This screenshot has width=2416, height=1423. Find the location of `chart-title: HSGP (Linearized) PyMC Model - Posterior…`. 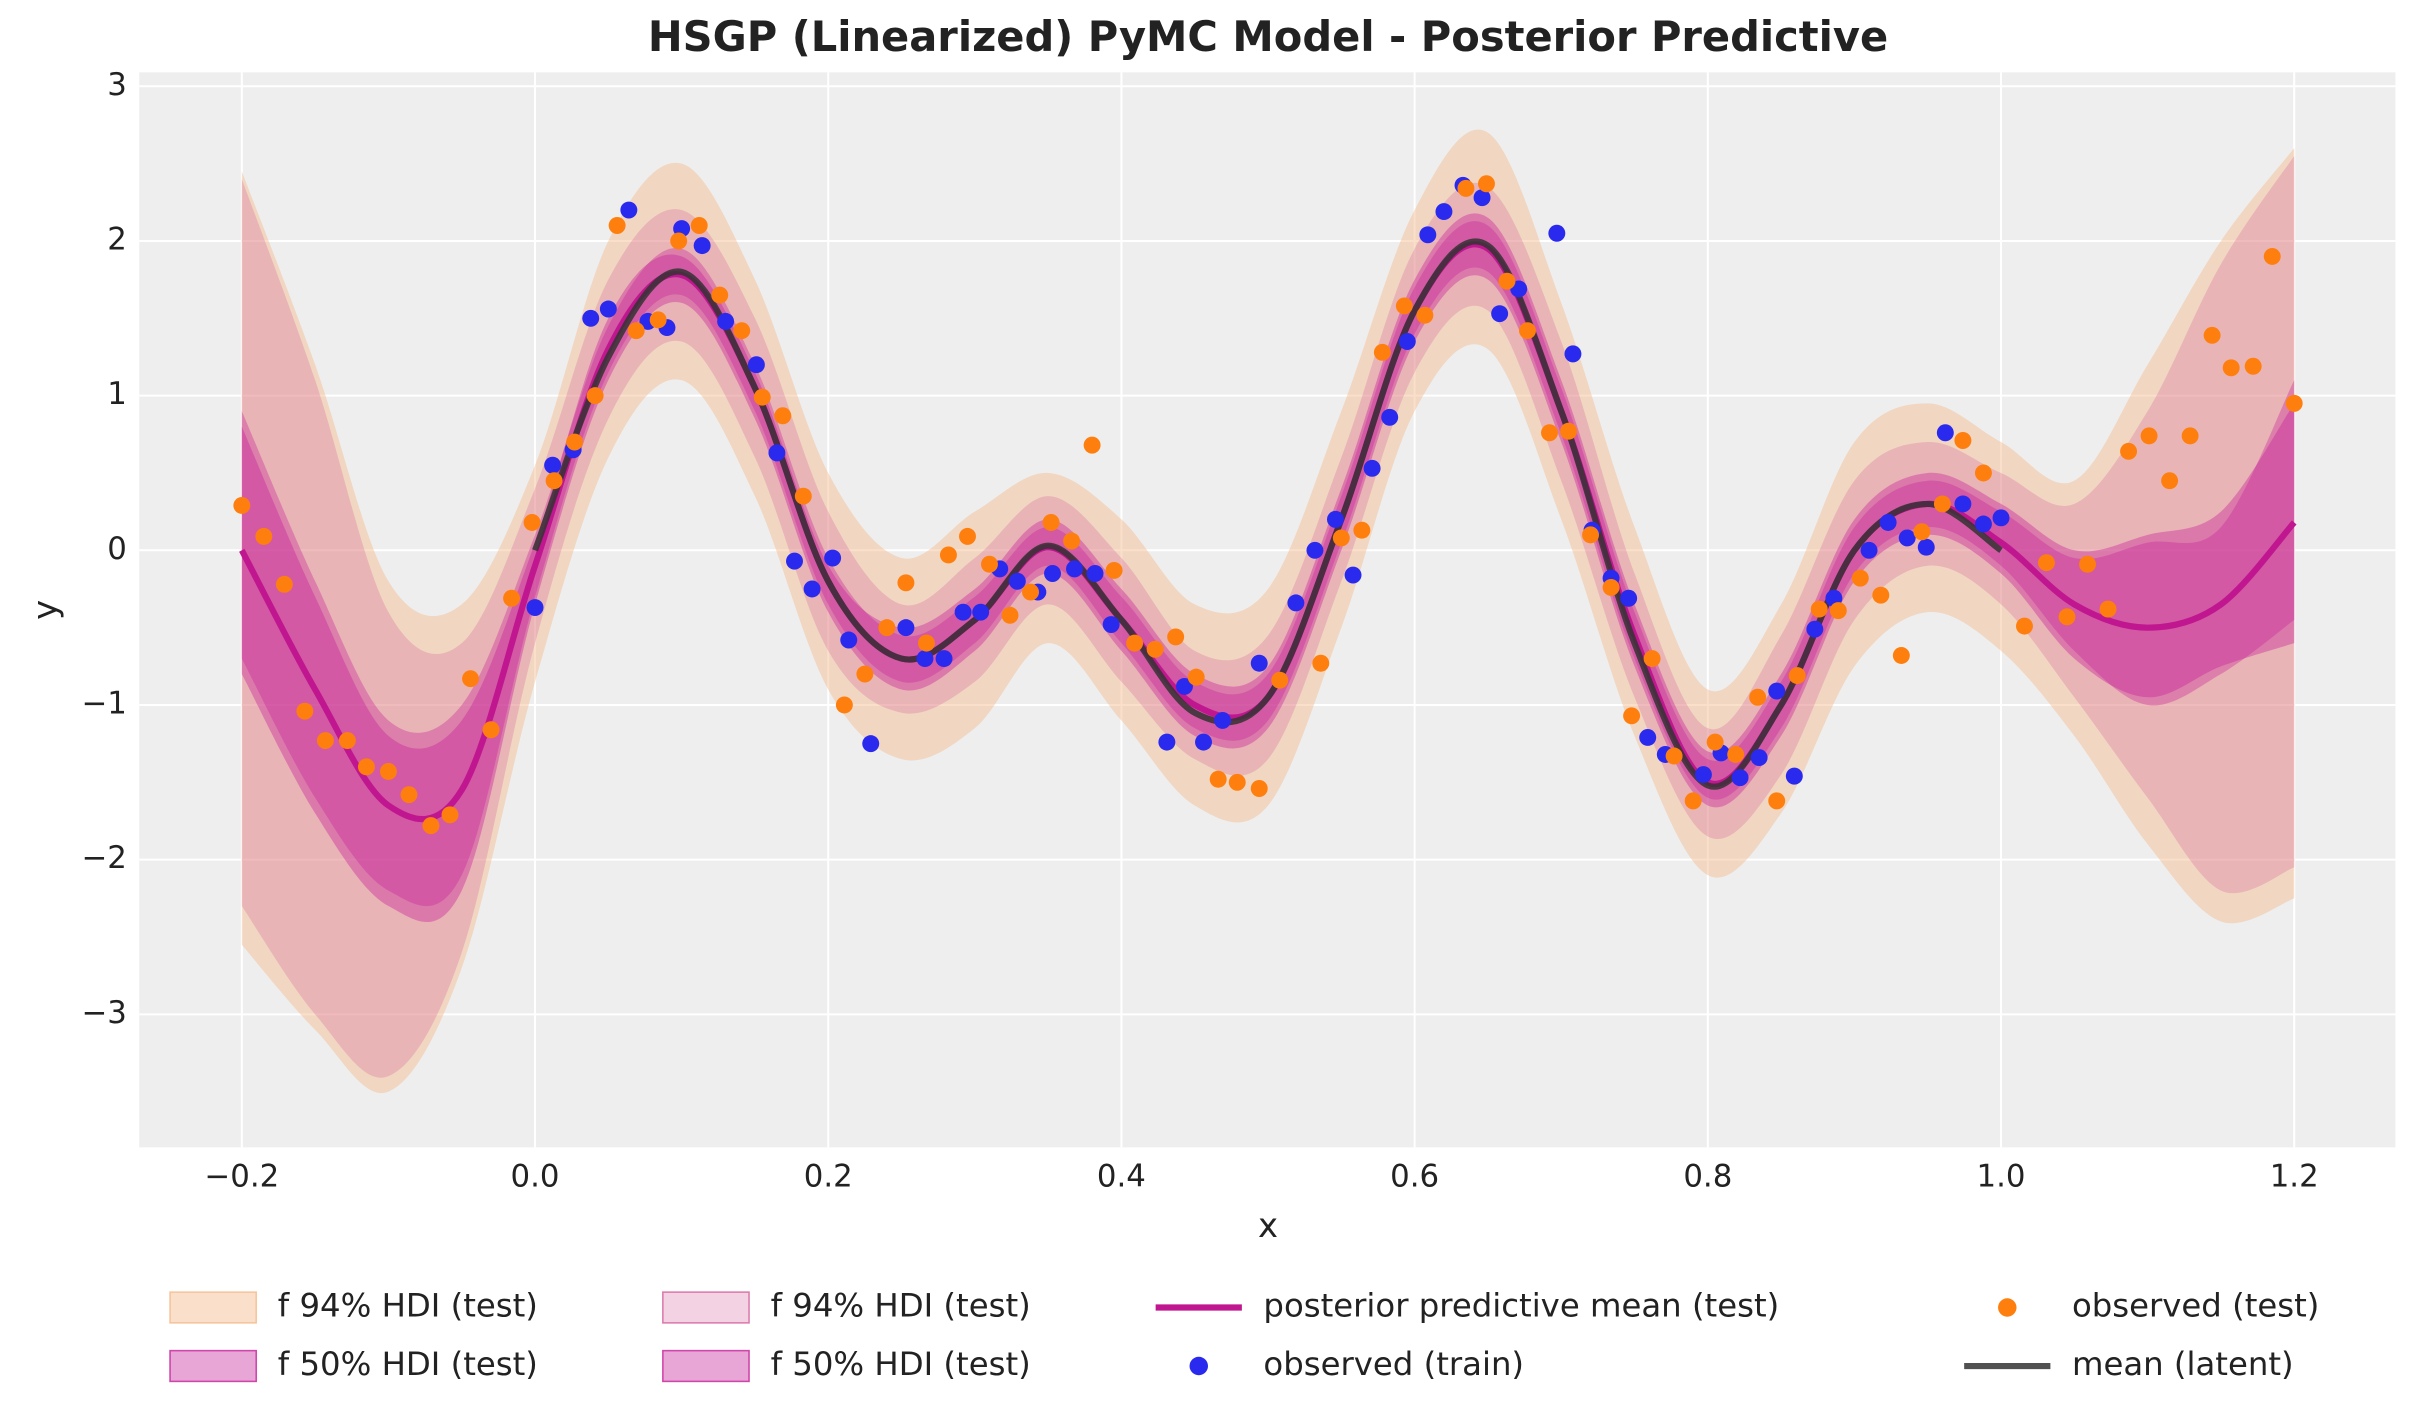

chart-title: HSGP (Linearized) PyMC Model - Posterior… is located at coordinates (1268, 36).